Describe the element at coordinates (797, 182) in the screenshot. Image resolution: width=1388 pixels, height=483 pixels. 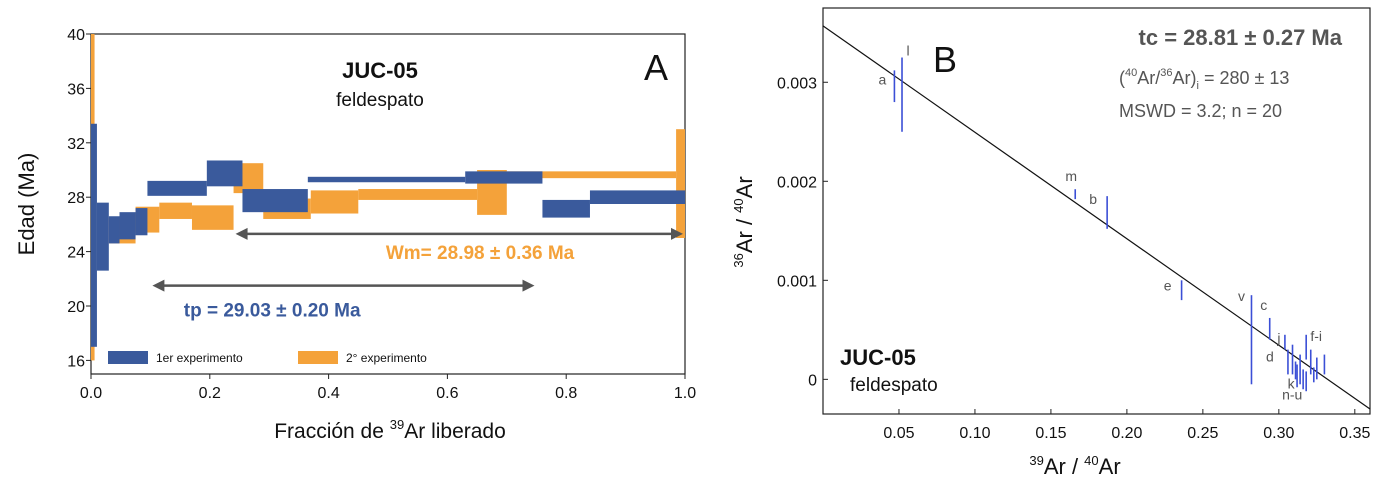
I see `b-ytick-label: 0.002` at that location.